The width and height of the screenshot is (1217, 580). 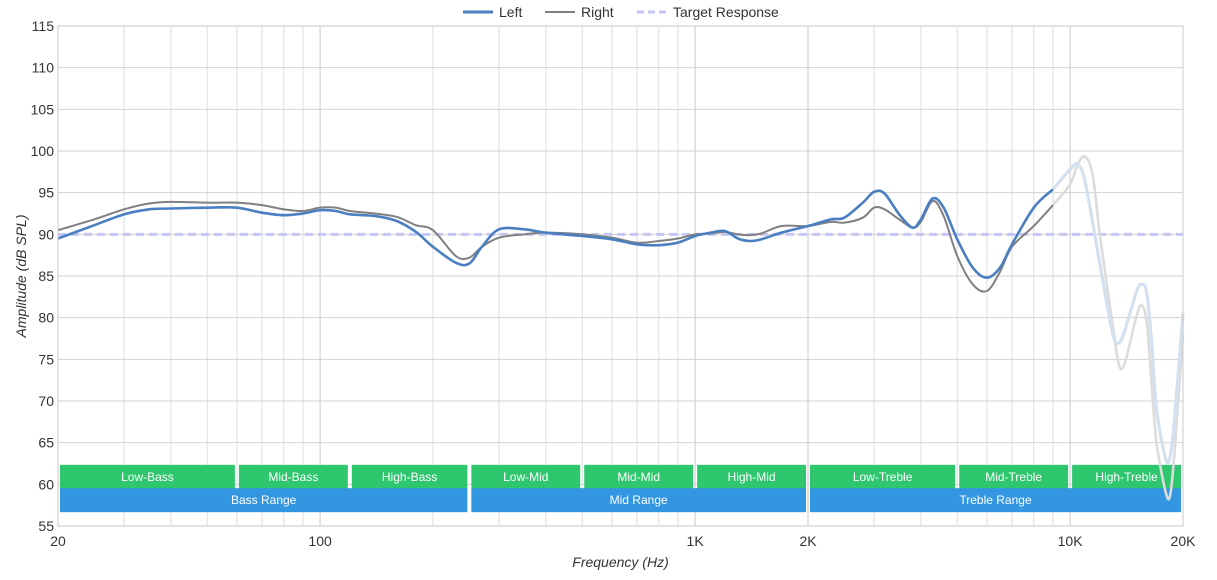 I want to click on range-band-label: Mid Range, so click(x=639, y=500).